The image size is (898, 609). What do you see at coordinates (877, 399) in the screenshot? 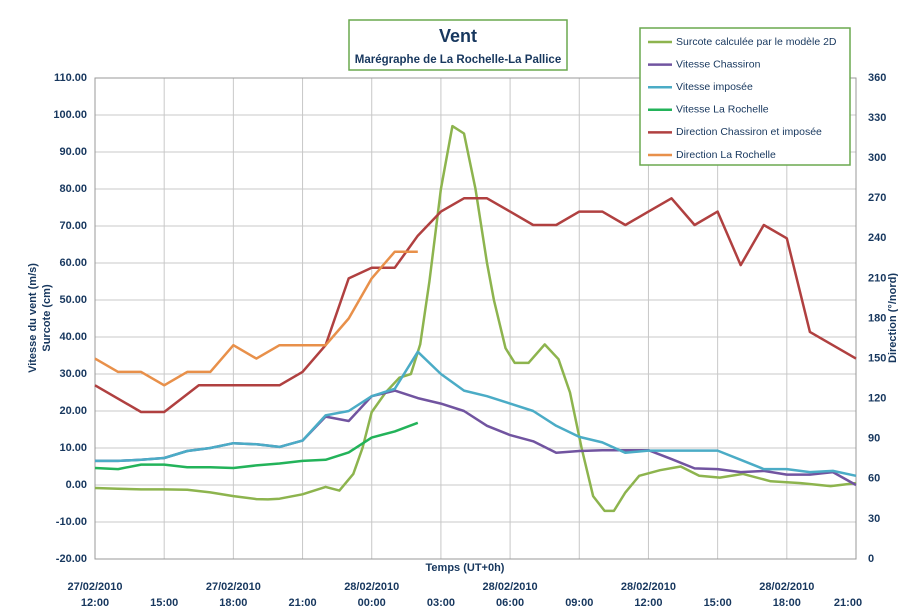
I see `y2-tick-label: 120` at bounding box center [877, 399].